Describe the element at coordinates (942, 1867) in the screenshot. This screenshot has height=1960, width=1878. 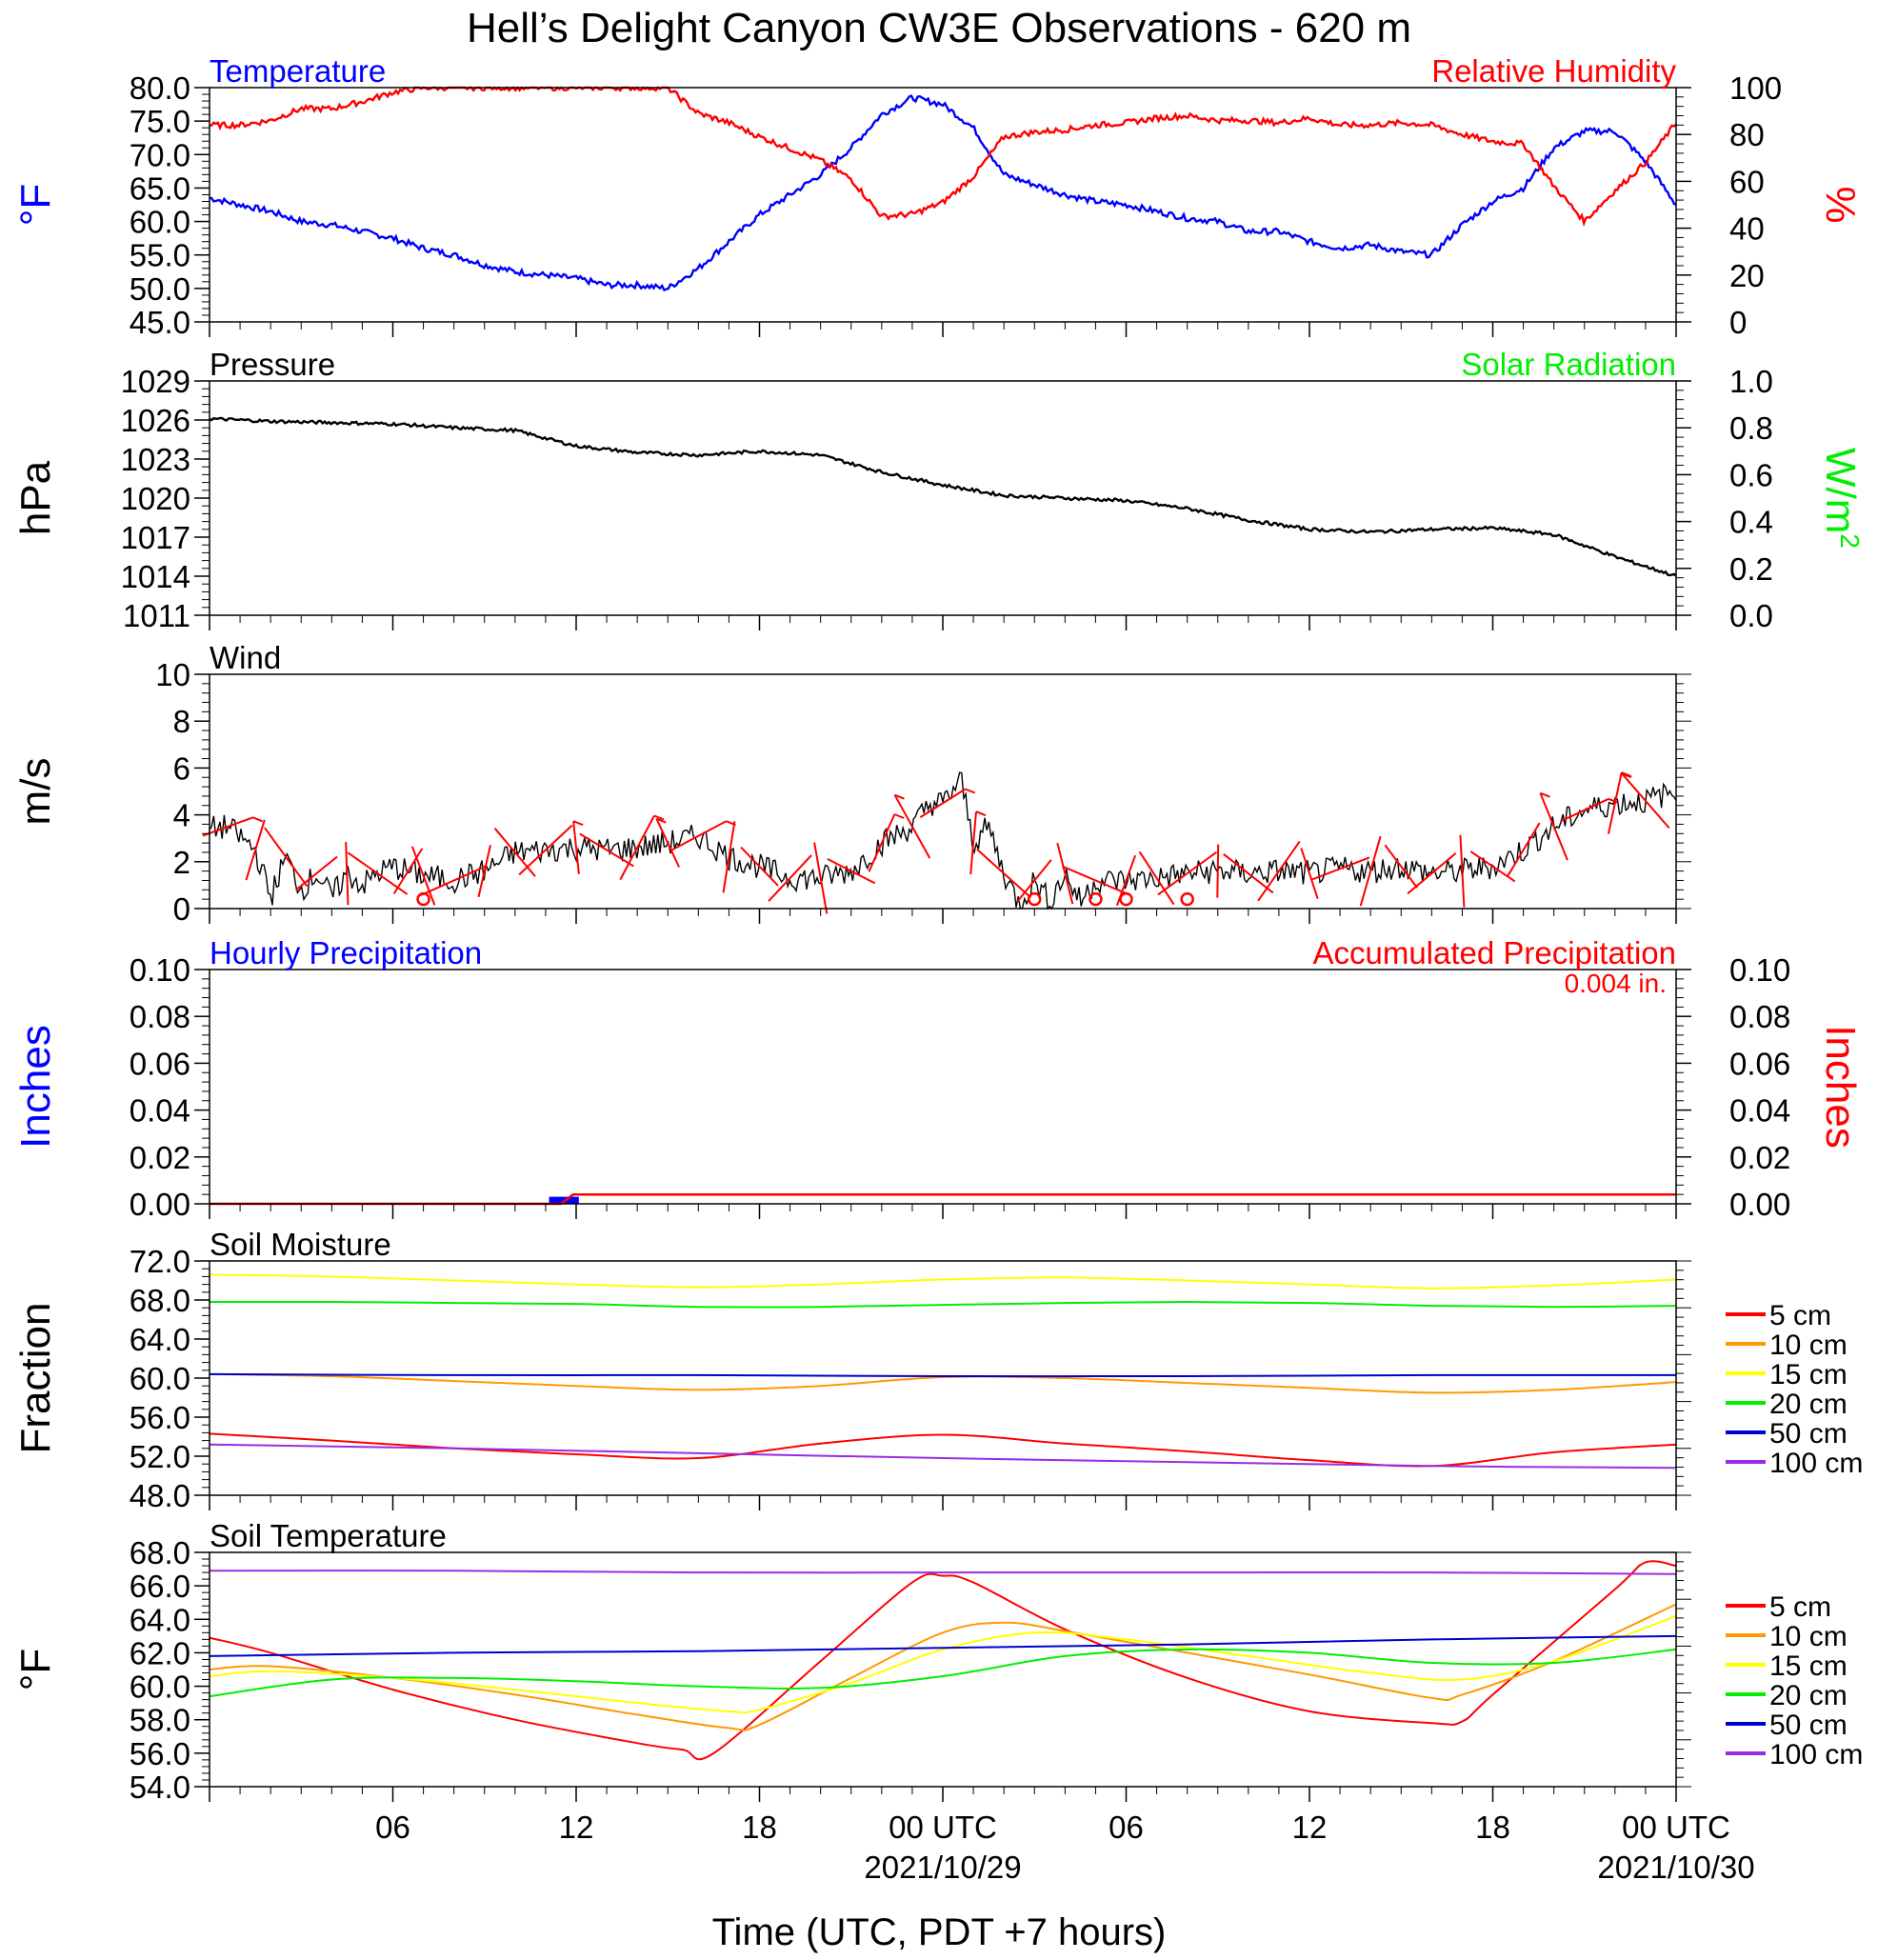
I see `date-tick-label: 2021/10/29` at that location.